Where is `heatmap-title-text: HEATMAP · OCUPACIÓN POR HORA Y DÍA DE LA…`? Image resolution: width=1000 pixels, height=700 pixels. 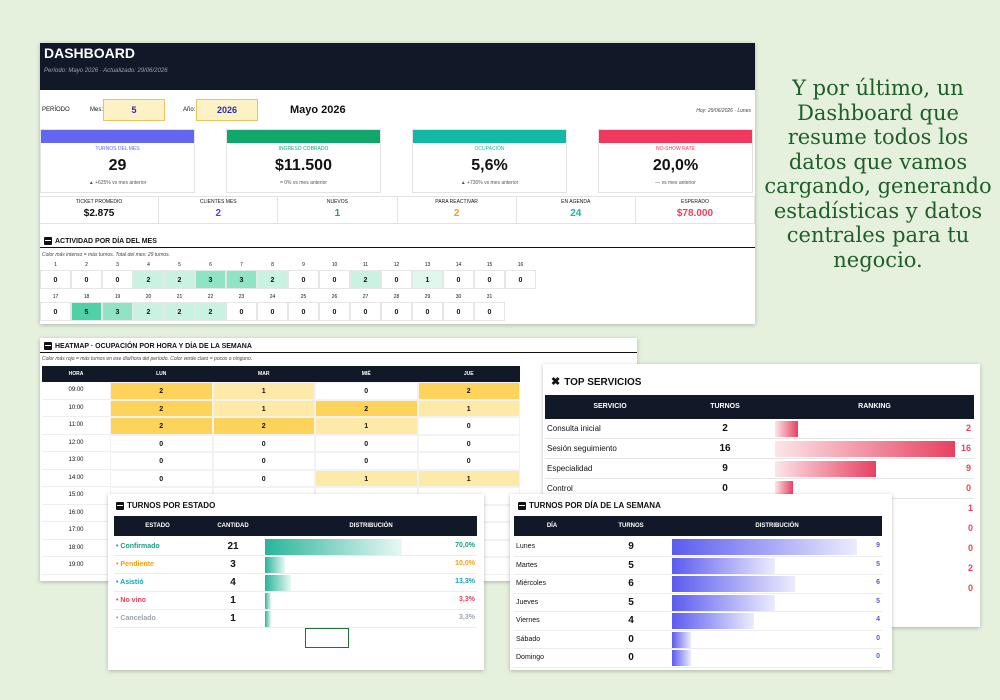 heatmap-title-text: HEATMAP · OCUPACIÓN POR HORA Y DÍA DE LA… is located at coordinates (153, 346).